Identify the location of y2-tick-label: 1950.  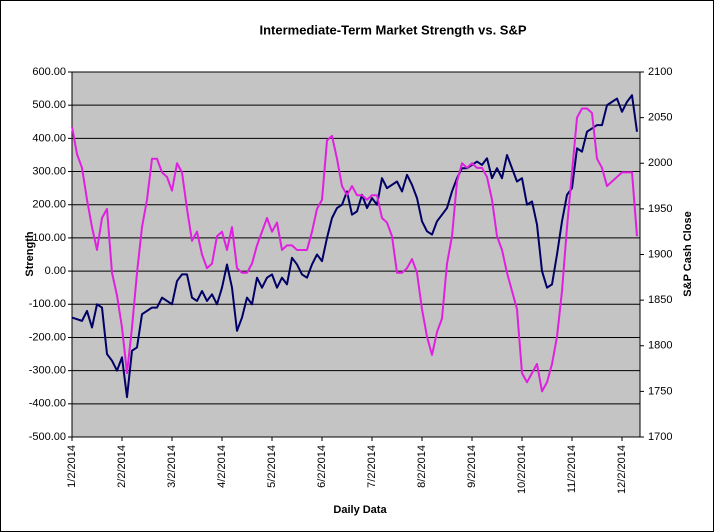
(660, 209).